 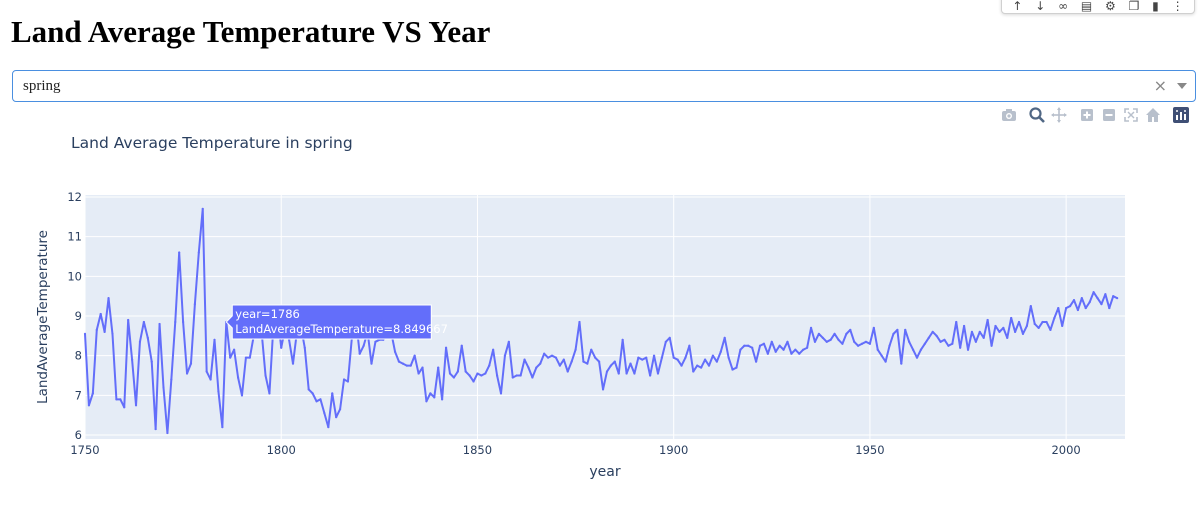 What do you see at coordinates (1153, 115) in the screenshot?
I see `reset-axes-icon` at bounding box center [1153, 115].